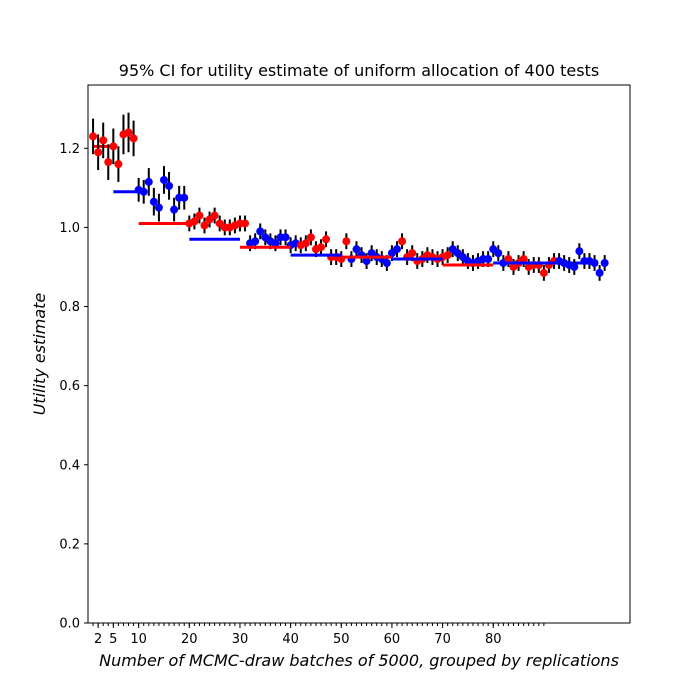  Describe the element at coordinates (69, 386) in the screenshot. I see `y-tick-label: 0.6` at that location.